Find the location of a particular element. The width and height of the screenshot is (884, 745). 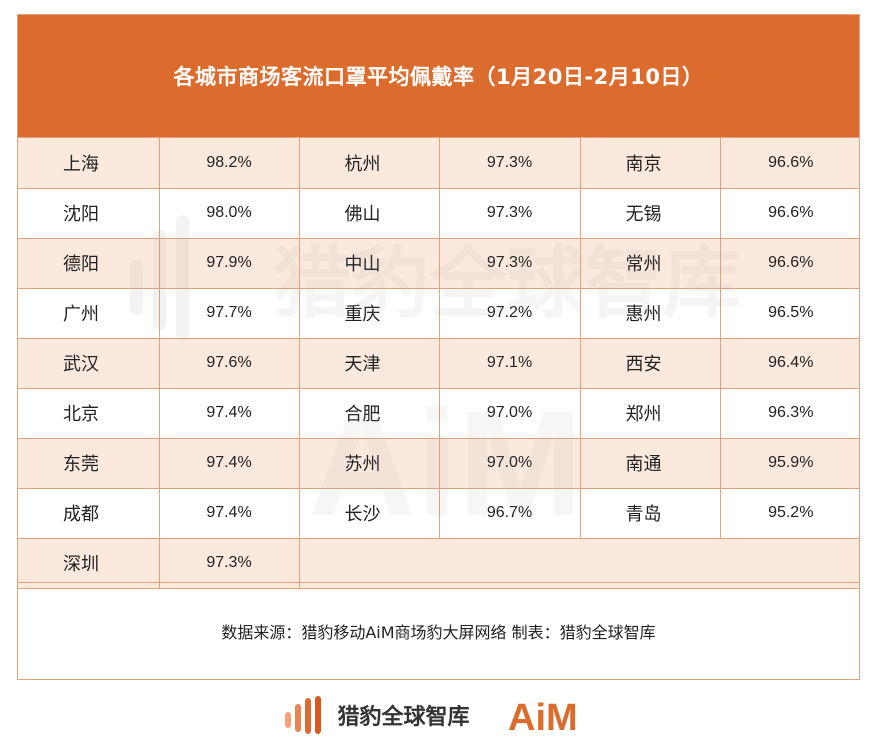

city-name: 青岛 is located at coordinates (650, 513).